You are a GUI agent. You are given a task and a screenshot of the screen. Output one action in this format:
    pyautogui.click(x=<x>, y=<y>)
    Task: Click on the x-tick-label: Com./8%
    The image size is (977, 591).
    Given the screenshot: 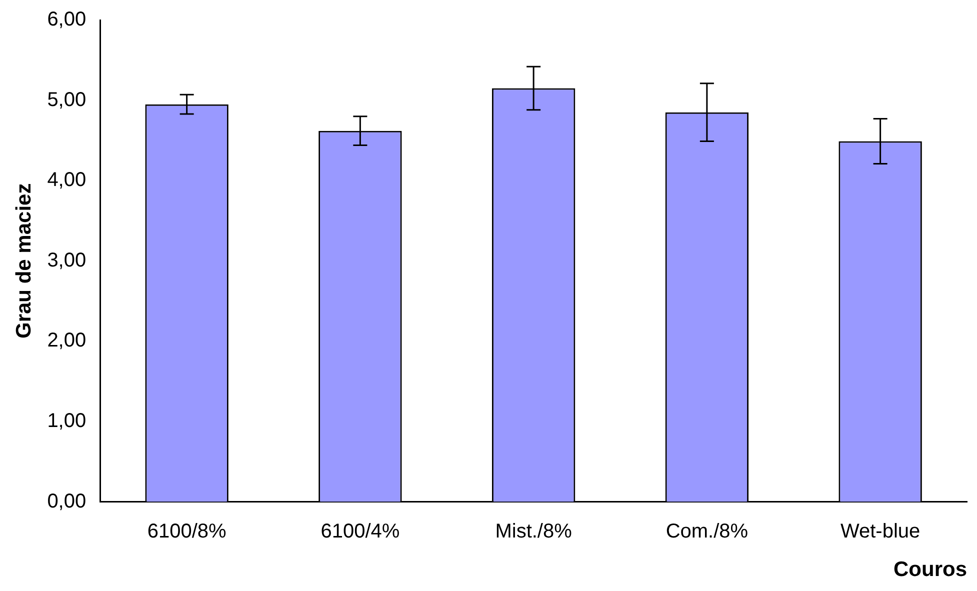 What is the action you would take?
    pyautogui.click(x=707, y=531)
    